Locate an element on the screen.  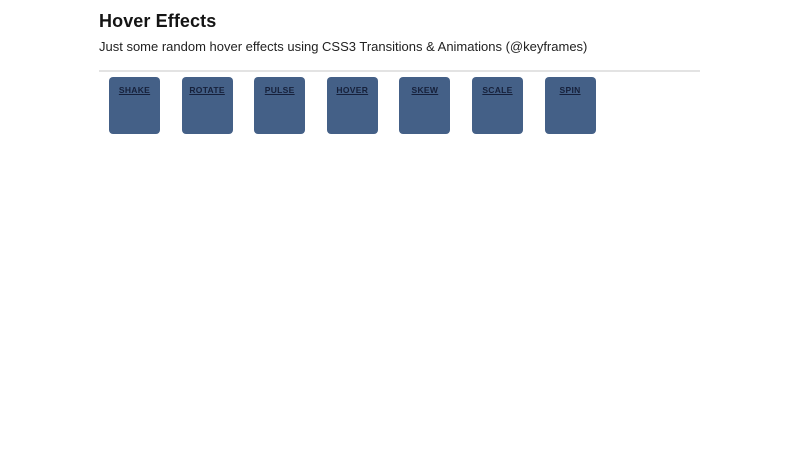
effect-label: SPIN is located at coordinates (570, 90).